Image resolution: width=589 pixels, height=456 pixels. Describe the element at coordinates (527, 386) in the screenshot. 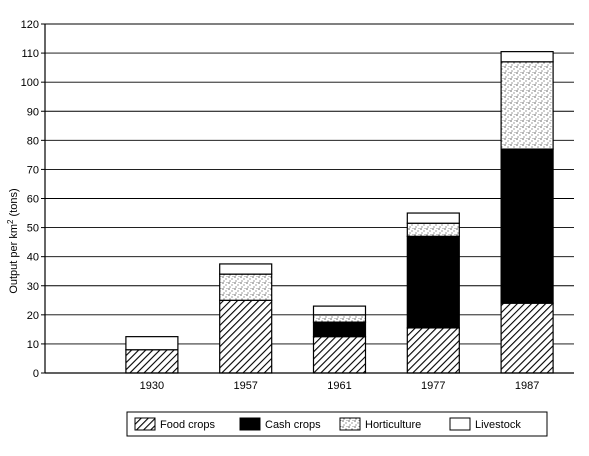

I see `x-tick-label: 1987` at that location.